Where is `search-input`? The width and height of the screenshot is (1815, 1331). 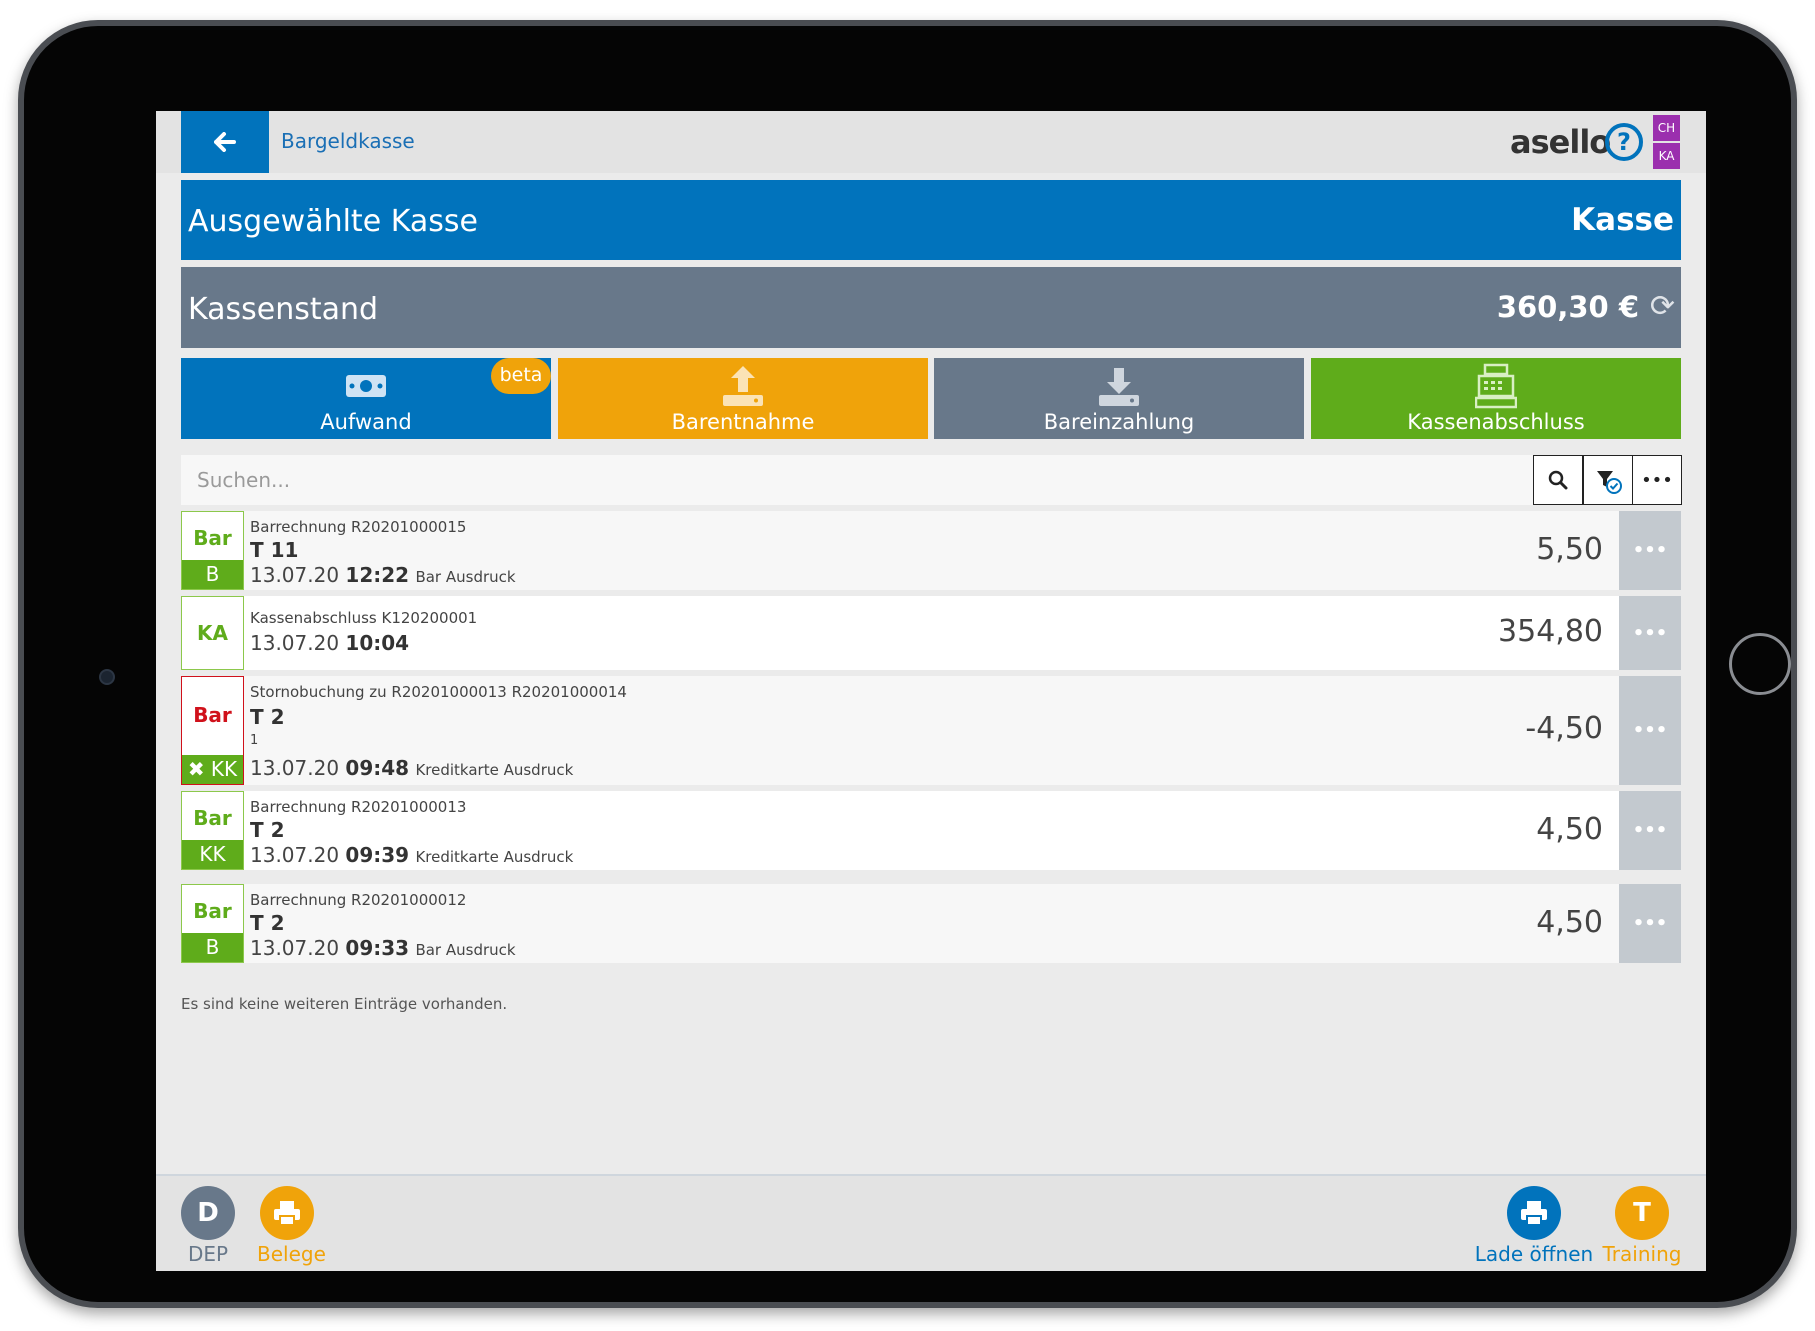
search-input is located at coordinates (856, 480).